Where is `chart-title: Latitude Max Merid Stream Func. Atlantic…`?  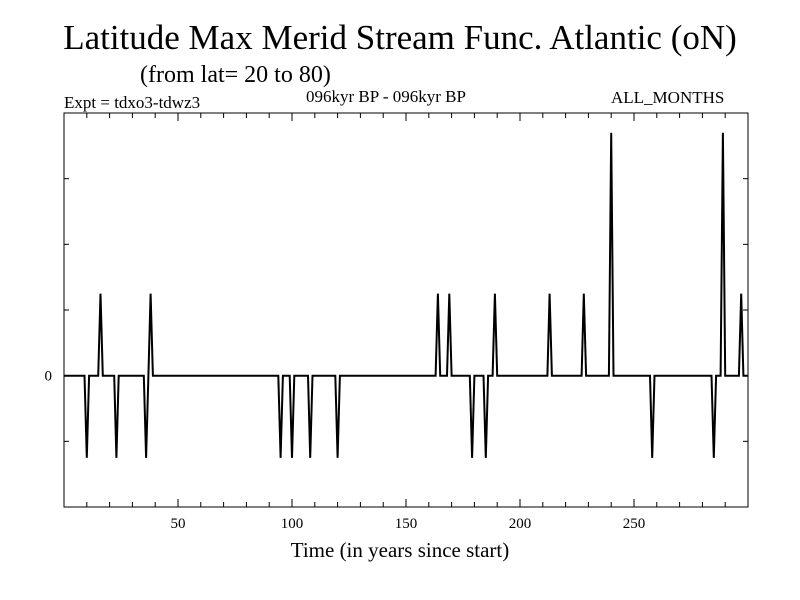
chart-title: Latitude Max Merid Stream Func. Atlantic… is located at coordinates (400, 37).